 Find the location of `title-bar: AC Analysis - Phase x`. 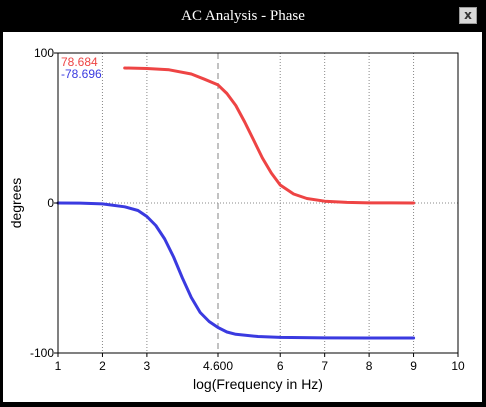

title-bar: AC Analysis - Phase x is located at coordinates (243, 16).